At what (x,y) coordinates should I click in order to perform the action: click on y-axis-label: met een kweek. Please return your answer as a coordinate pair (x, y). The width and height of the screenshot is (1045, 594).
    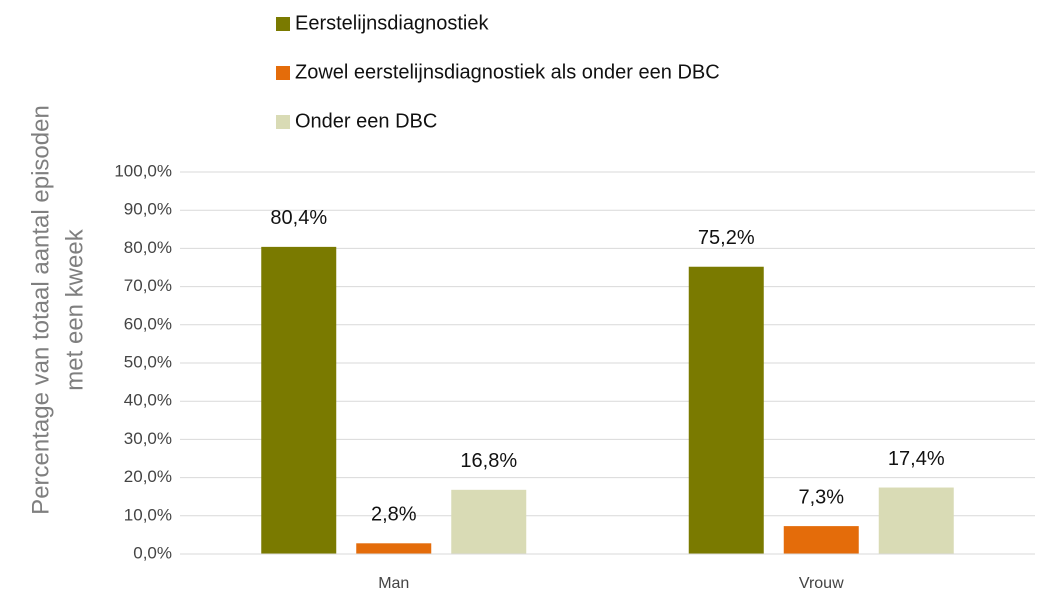
    Looking at the image, I should click on (74, 309).